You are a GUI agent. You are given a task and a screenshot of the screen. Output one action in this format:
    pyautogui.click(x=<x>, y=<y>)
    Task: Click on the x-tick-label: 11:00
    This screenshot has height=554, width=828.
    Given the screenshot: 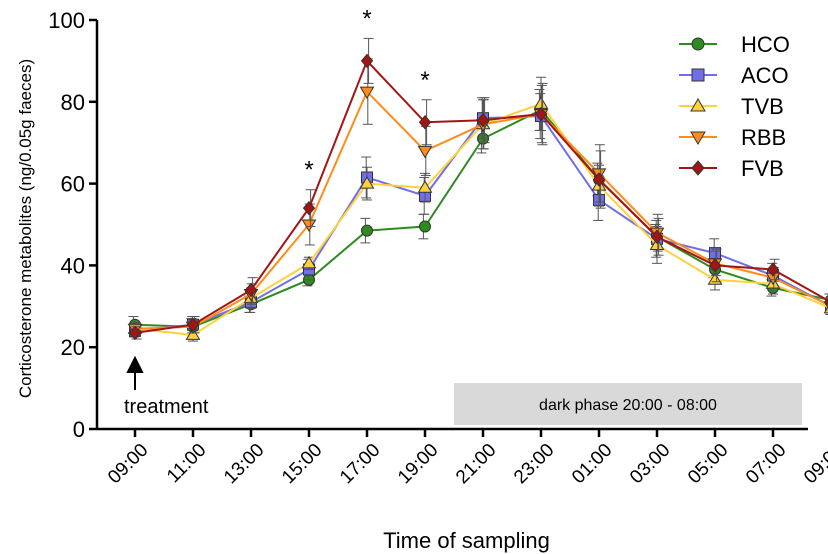 What is the action you would take?
    pyautogui.click(x=186, y=463)
    